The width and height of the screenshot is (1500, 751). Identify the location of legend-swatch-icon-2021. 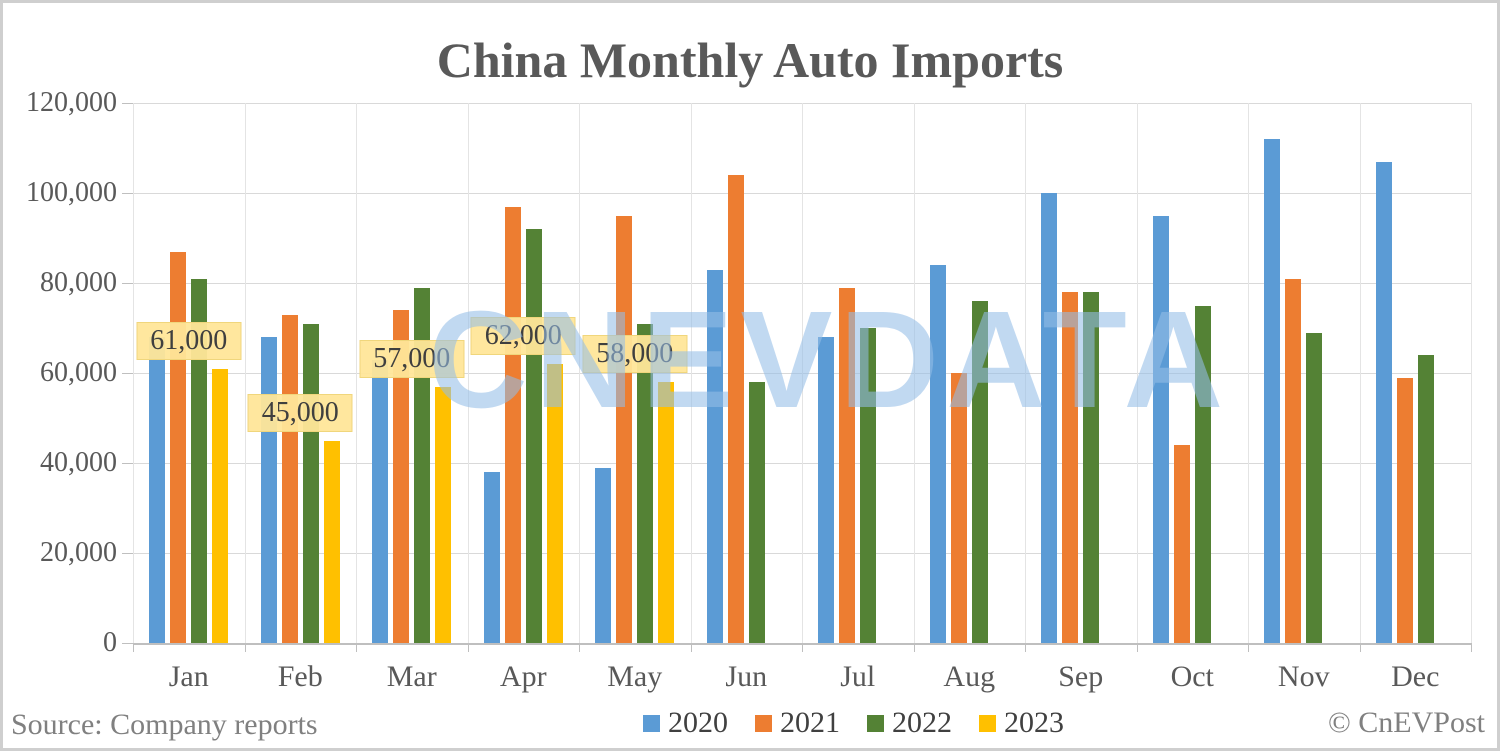
(763, 723).